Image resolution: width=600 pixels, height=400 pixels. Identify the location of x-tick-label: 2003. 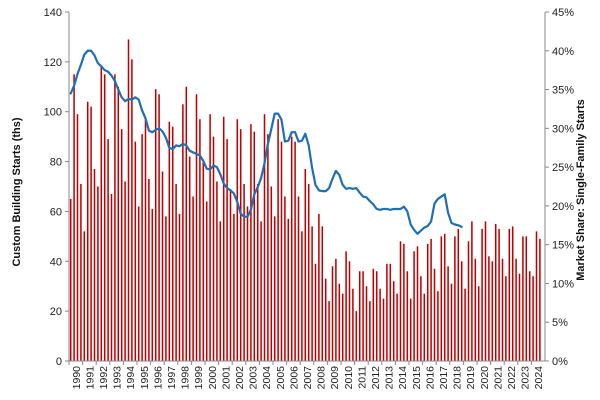
(254, 378).